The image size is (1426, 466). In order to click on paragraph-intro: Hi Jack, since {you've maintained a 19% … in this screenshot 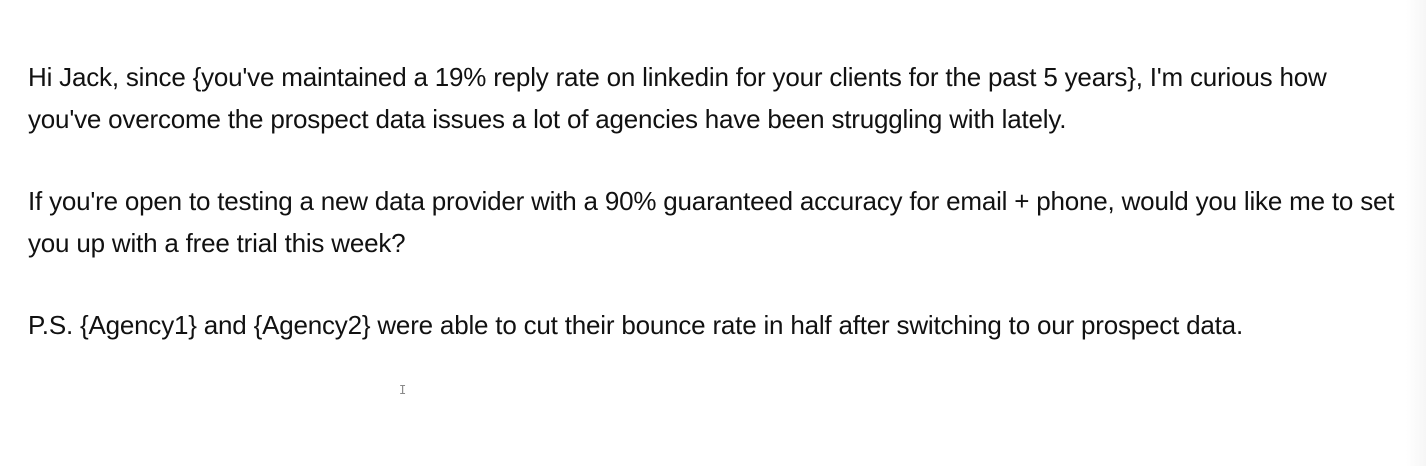, I will do `click(677, 98)`.